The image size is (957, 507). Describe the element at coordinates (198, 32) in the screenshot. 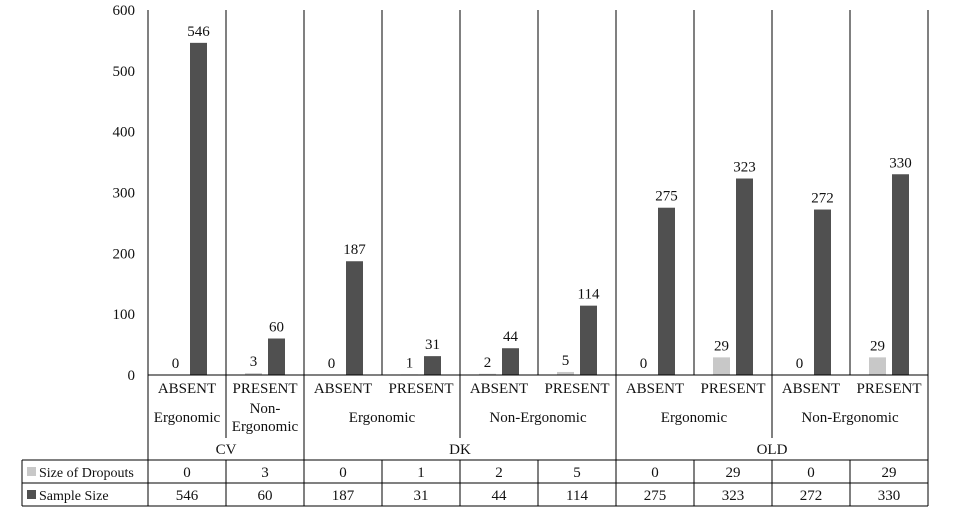

I see `data-label: 546` at that location.